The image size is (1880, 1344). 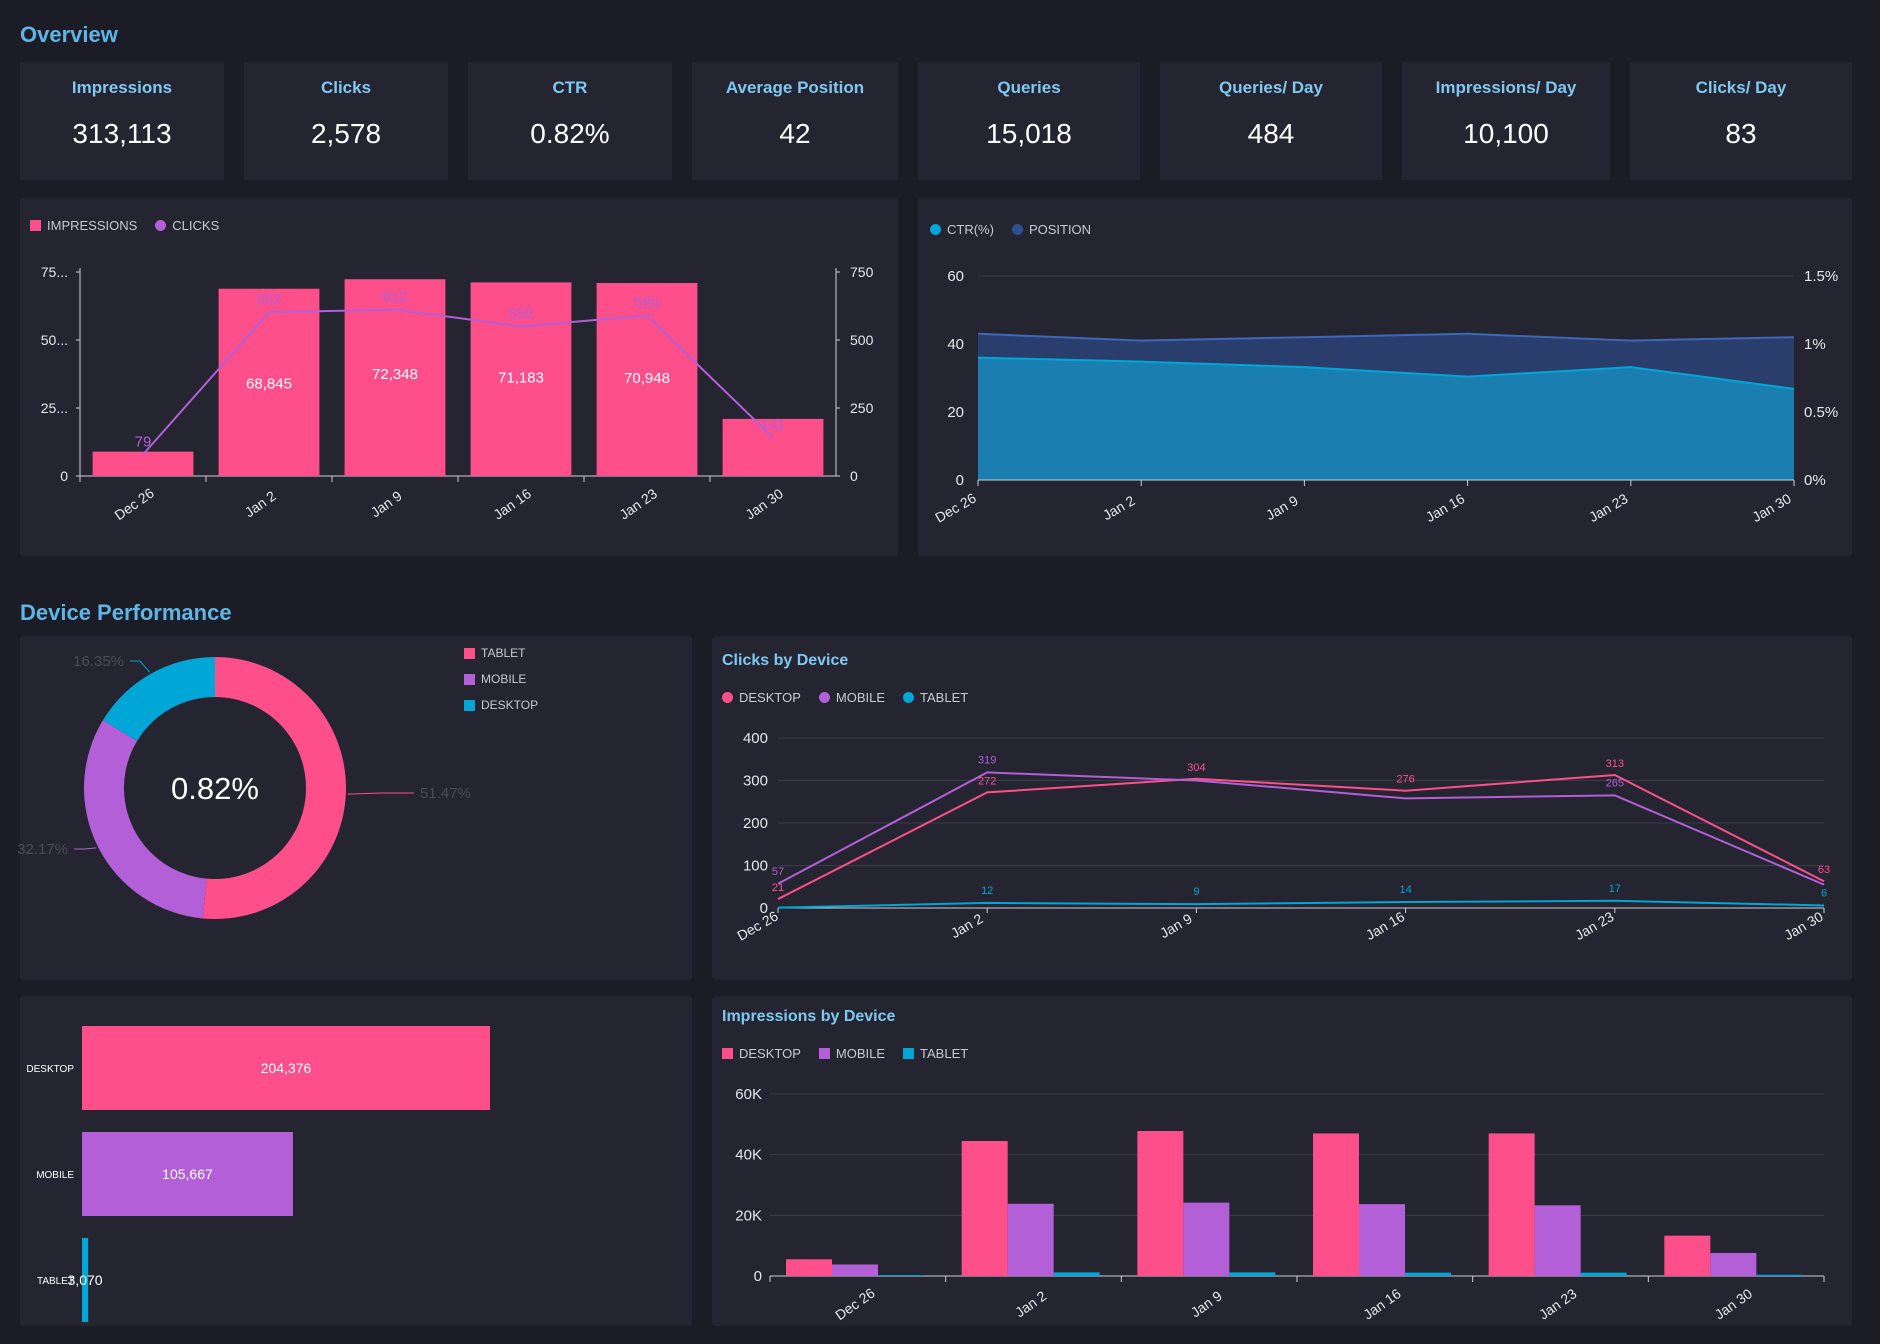 I want to click on kpi-value: 2,578, so click(x=346, y=133).